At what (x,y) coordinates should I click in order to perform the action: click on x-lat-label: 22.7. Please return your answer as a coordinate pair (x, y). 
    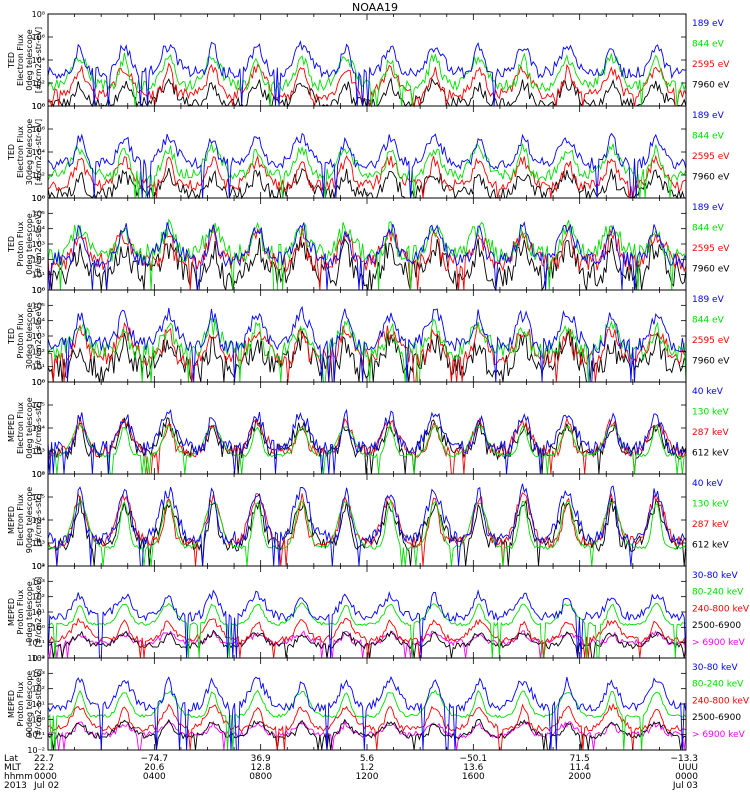
    Looking at the image, I should click on (44, 759).